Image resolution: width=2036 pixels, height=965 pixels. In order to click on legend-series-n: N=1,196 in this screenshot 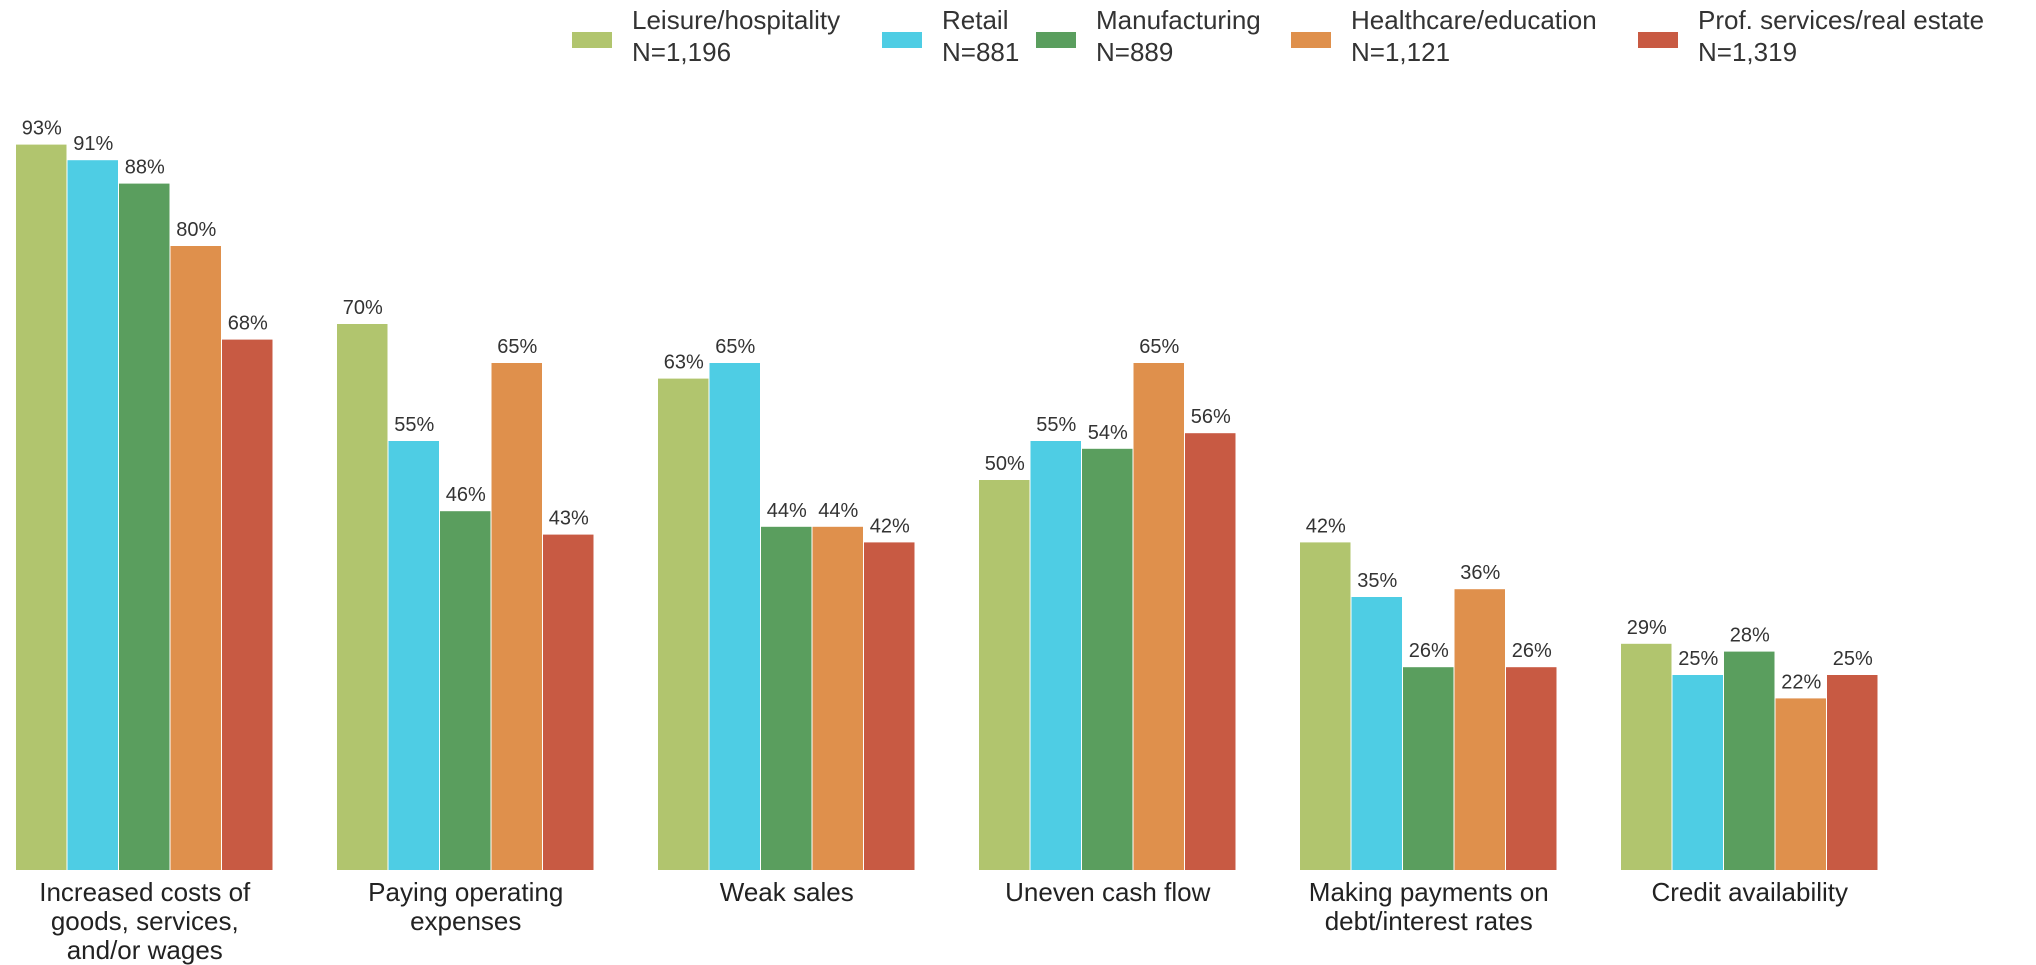, I will do `click(681, 52)`.